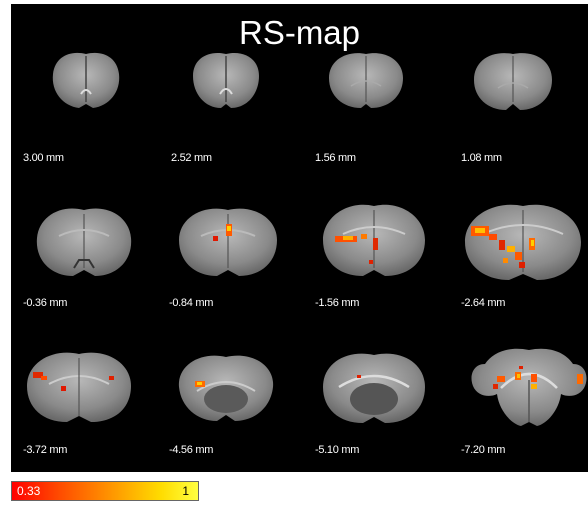  What do you see at coordinates (79, 387) in the screenshot?
I see `brain-slice-9-image` at bounding box center [79, 387].